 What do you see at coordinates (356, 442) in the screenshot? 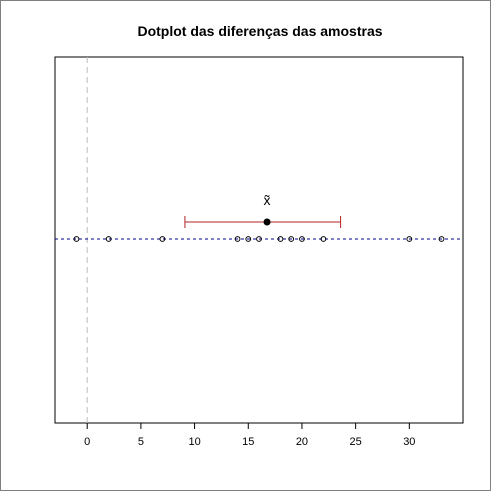
I see `x-tick-label-25: 25` at bounding box center [356, 442].